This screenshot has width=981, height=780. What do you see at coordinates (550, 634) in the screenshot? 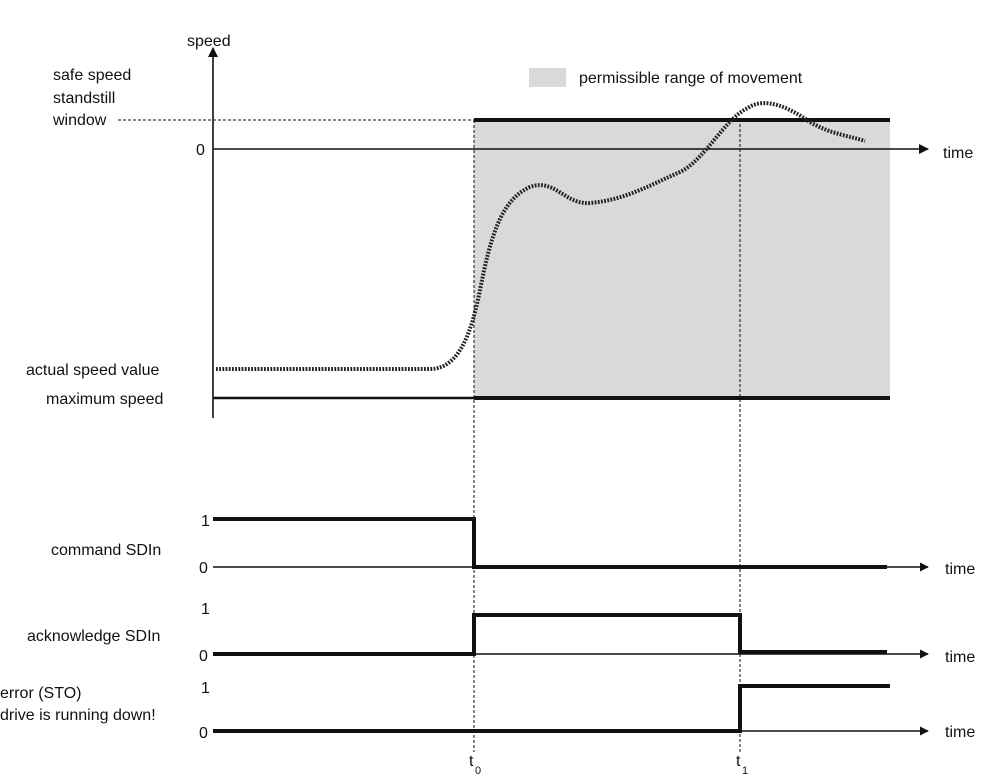
I see `acknowledge-signal-waveform` at bounding box center [550, 634].